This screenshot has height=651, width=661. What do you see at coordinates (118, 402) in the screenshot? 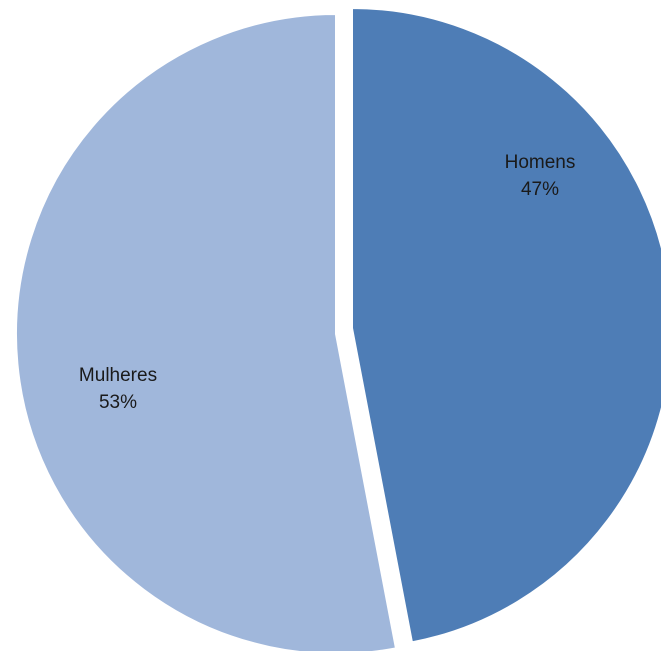
I see `slice-value-label-mulheres: 53%` at bounding box center [118, 402].